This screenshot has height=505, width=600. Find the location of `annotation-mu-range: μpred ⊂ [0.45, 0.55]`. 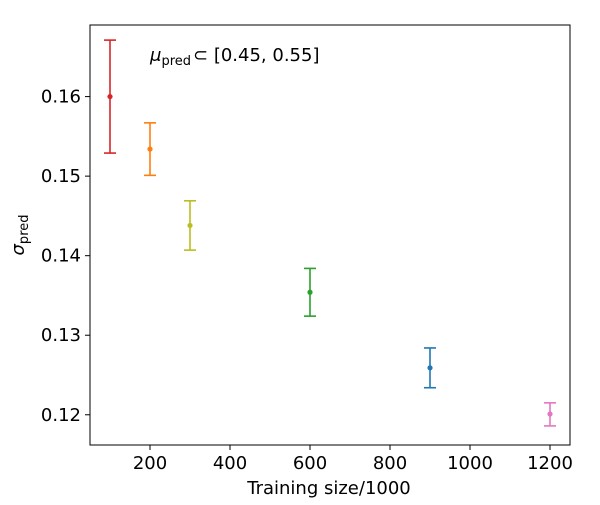

annotation-mu-range: μpred ⊂ [0.45, 0.55] is located at coordinates (234, 57).